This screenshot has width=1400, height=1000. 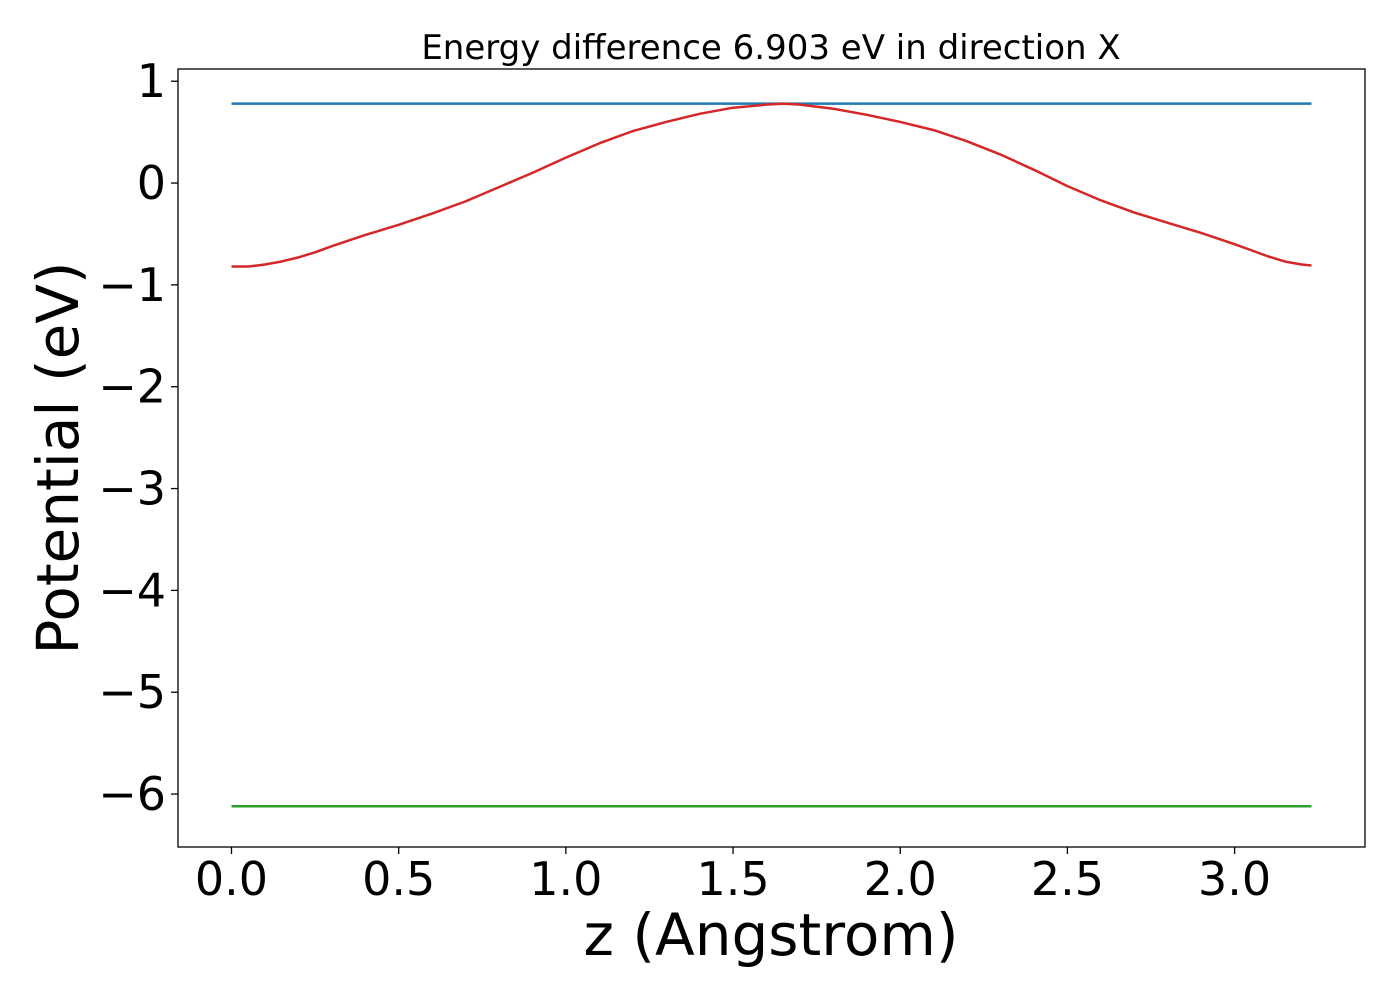 I want to click on y-tick-label: 1, so click(x=151, y=81).